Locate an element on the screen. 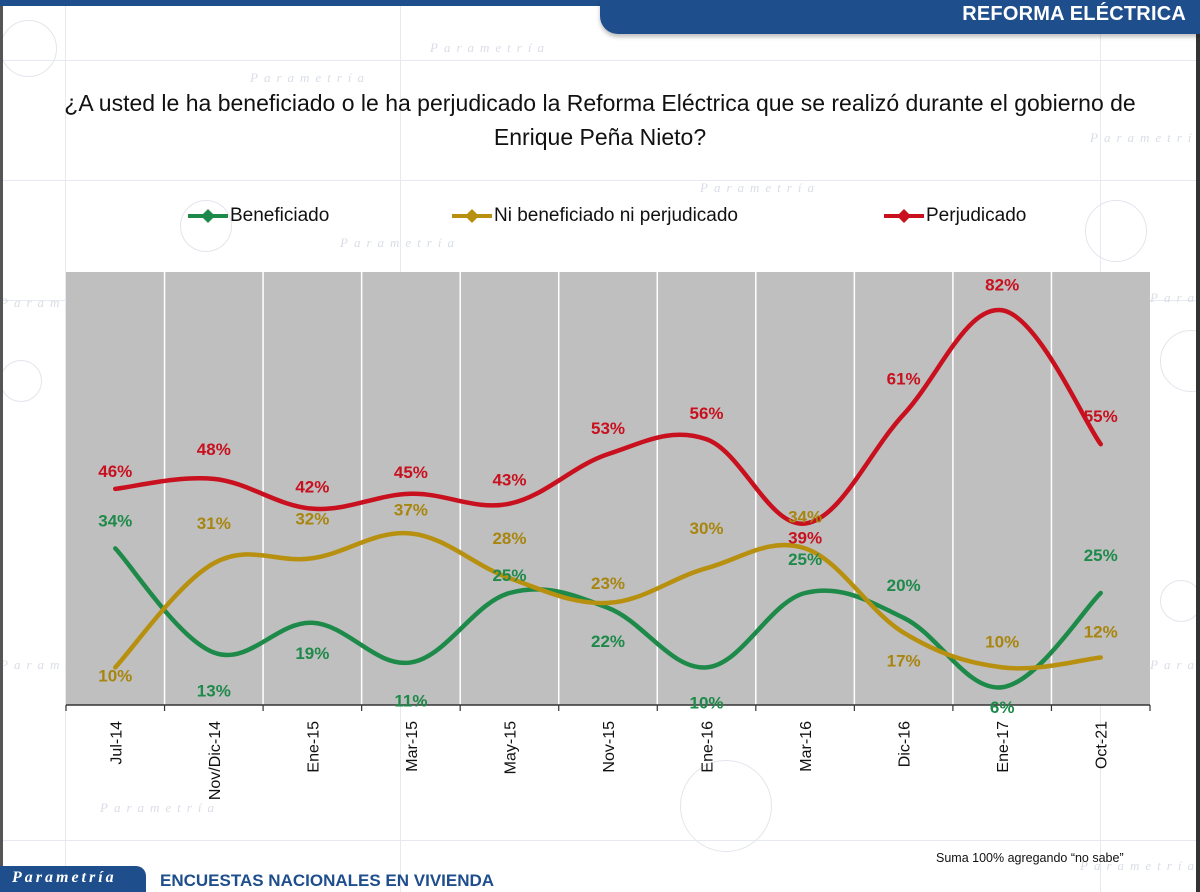  x-tick-label: Ene-15 is located at coordinates (313, 747).